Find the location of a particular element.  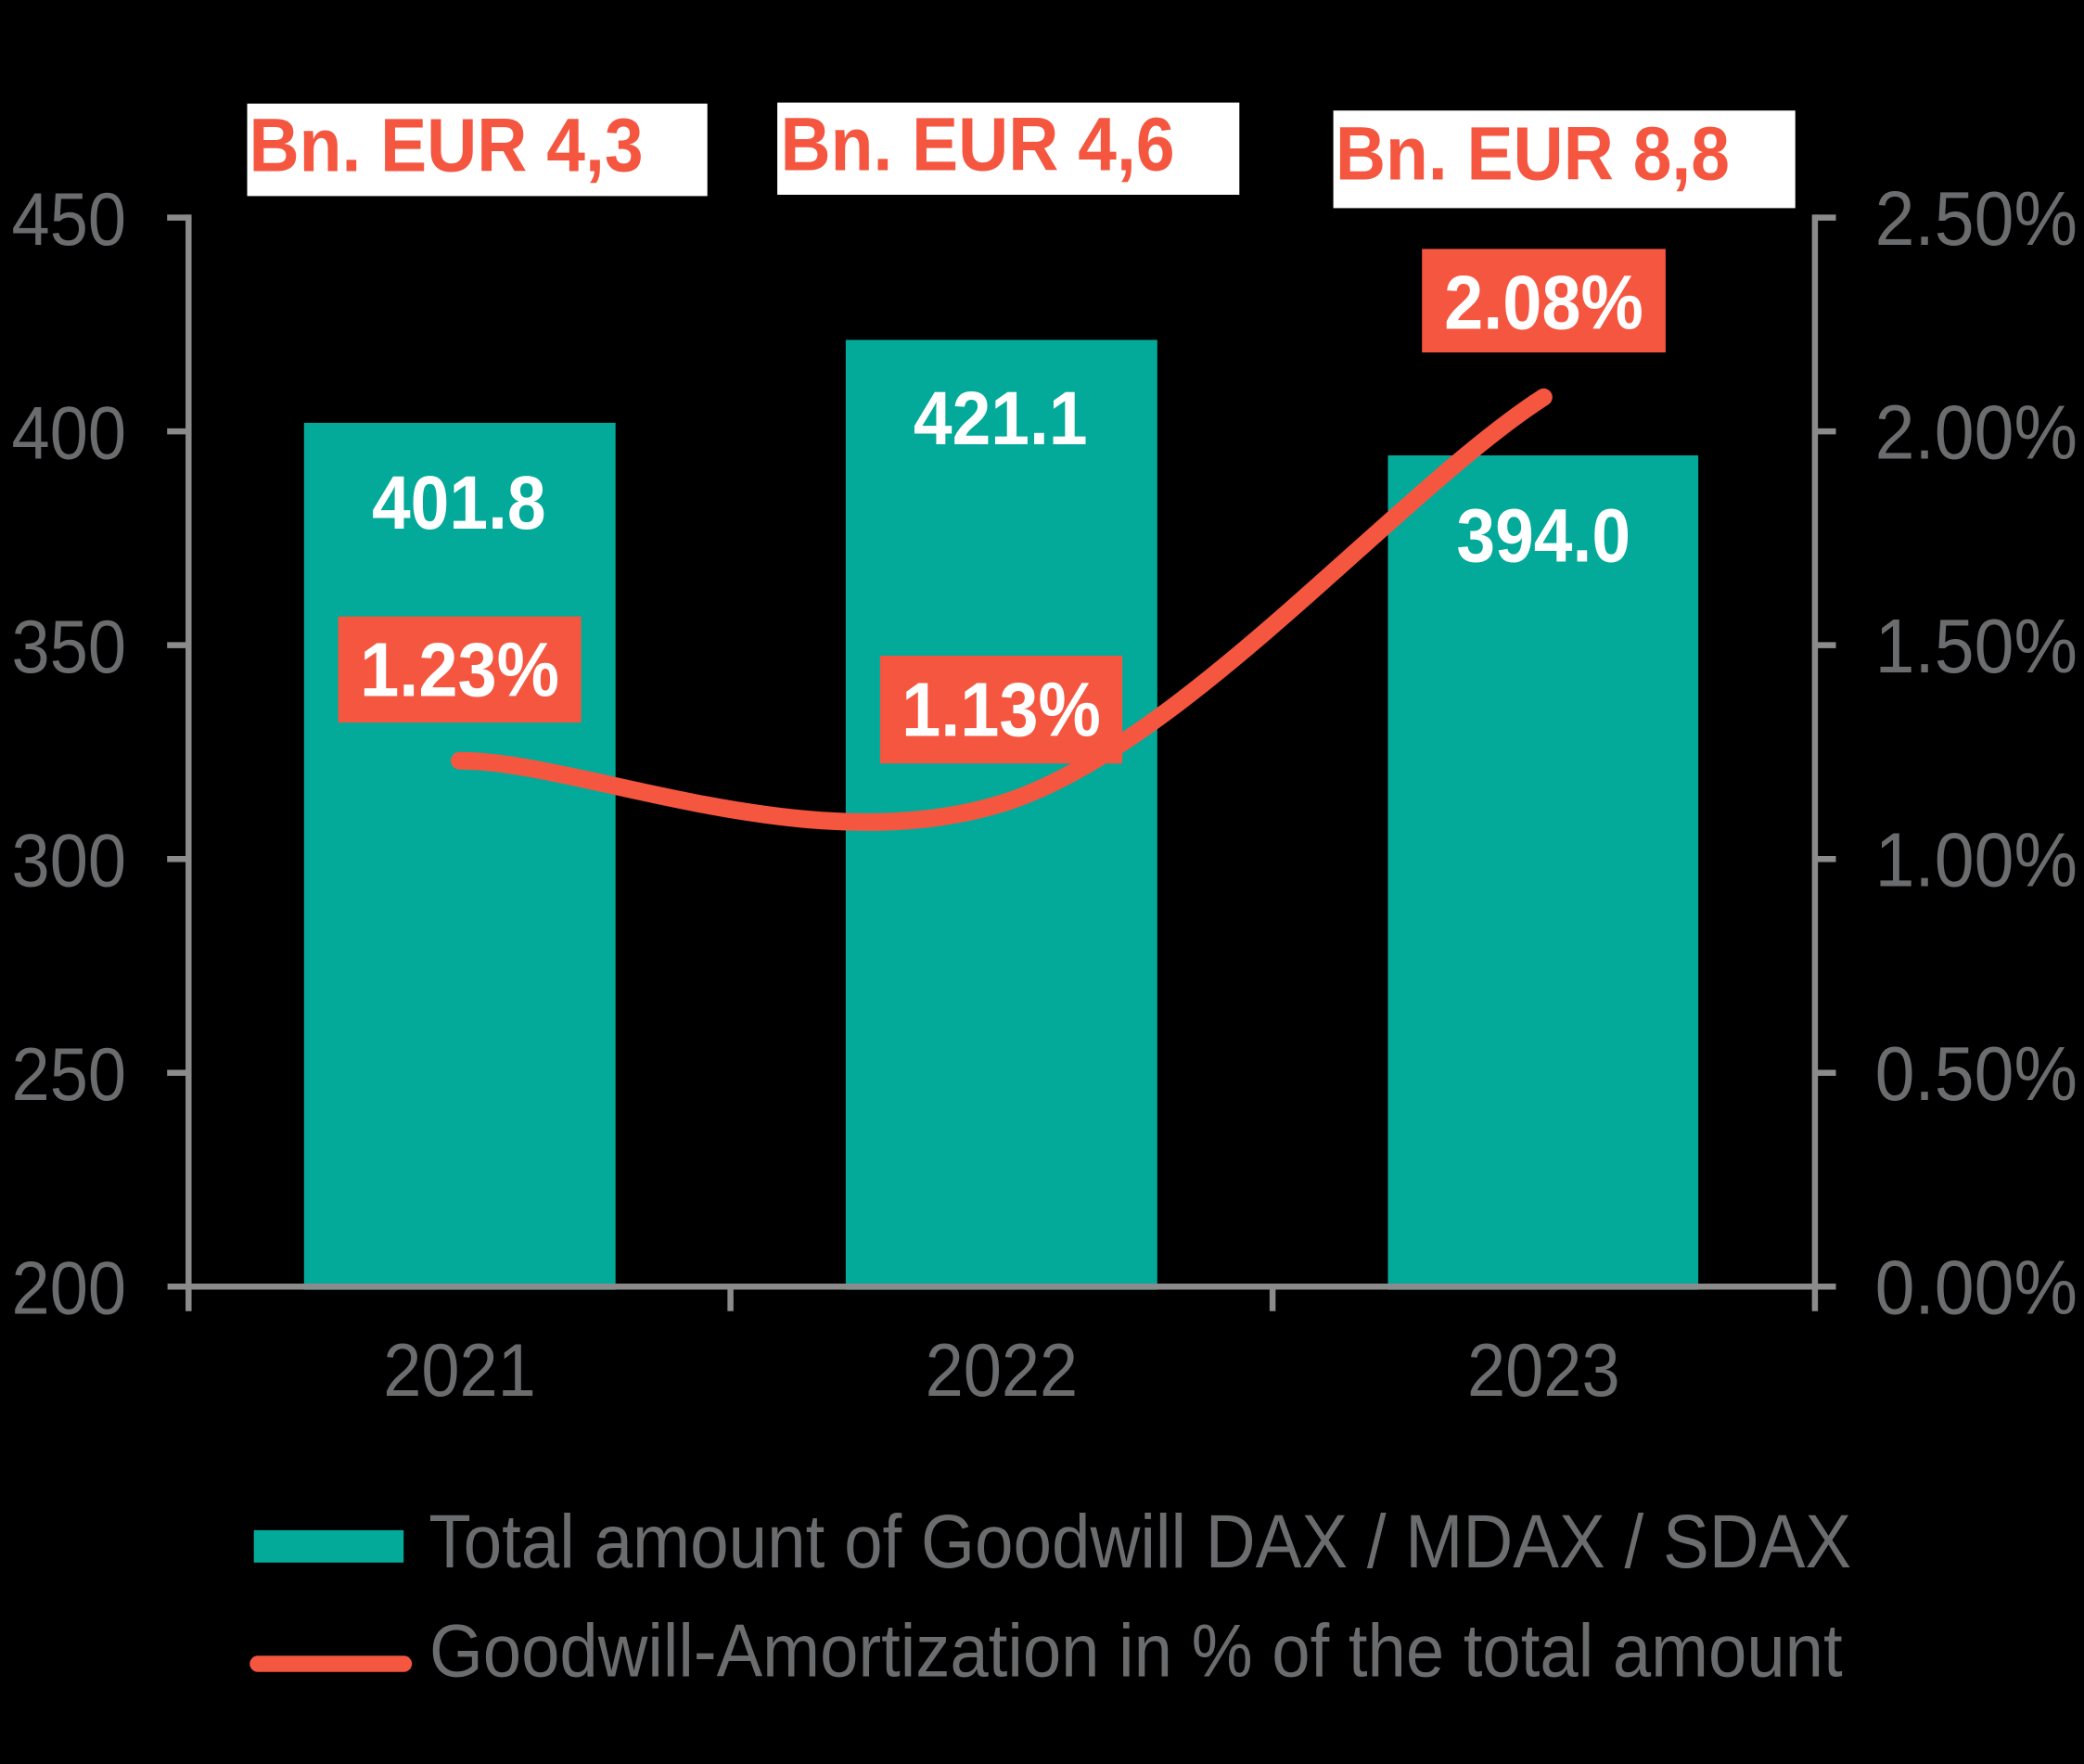

svg-text: 1.00% is located at coordinates (1977, 859).